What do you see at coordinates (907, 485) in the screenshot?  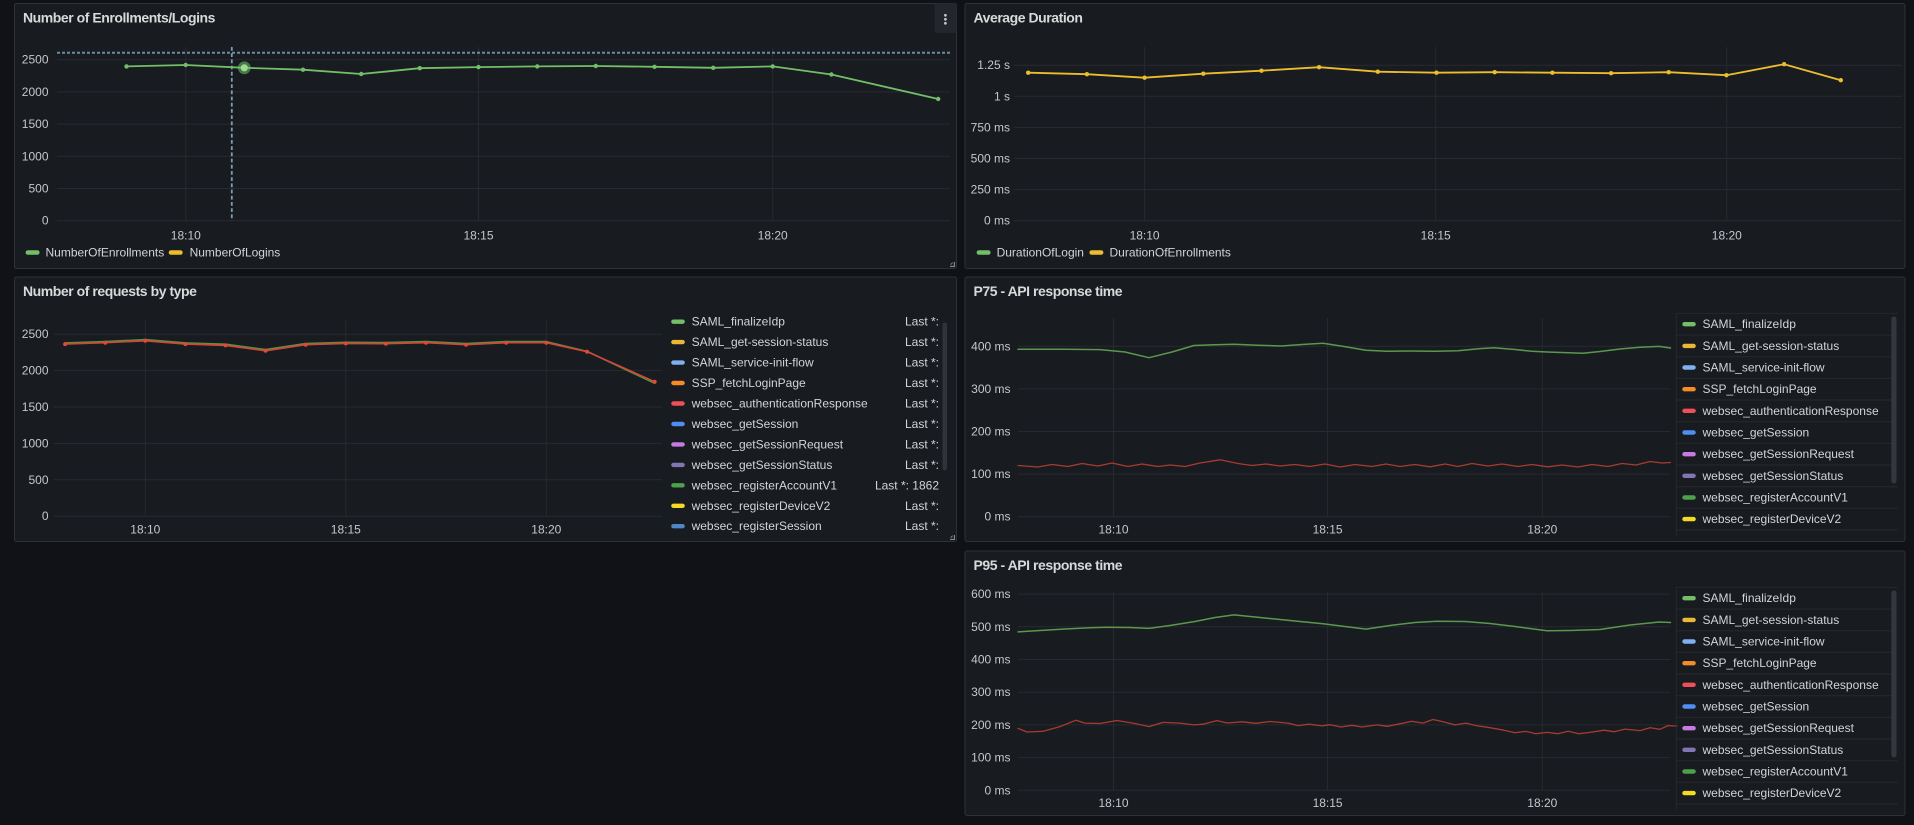 I see `svg-text: Last *: 1862` at bounding box center [907, 485].